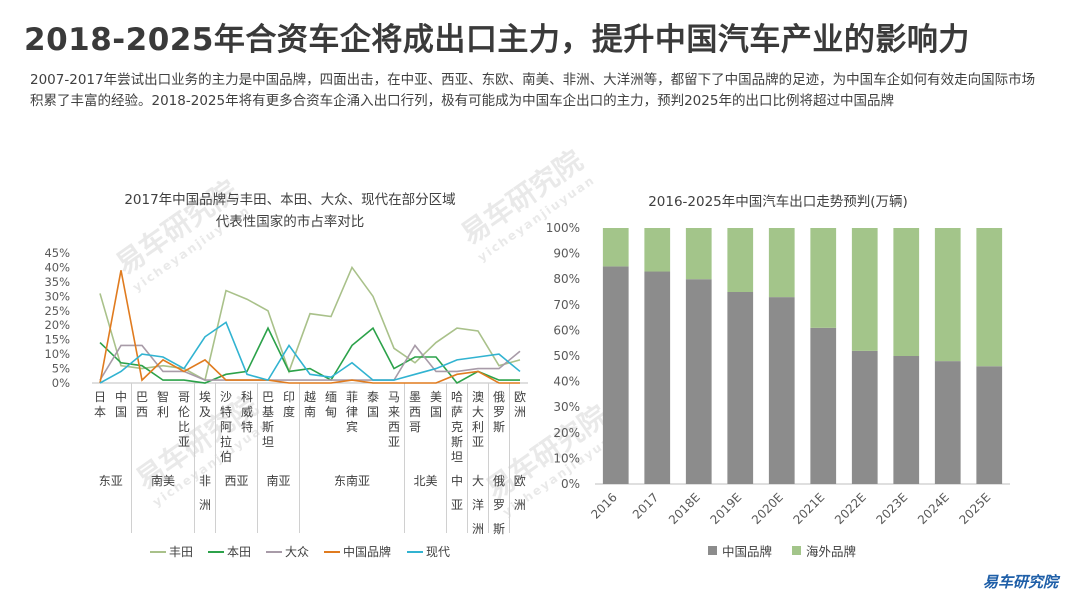  Describe the element at coordinates (373, 404) in the screenshot. I see `x-tick-label: 泰国` at that location.